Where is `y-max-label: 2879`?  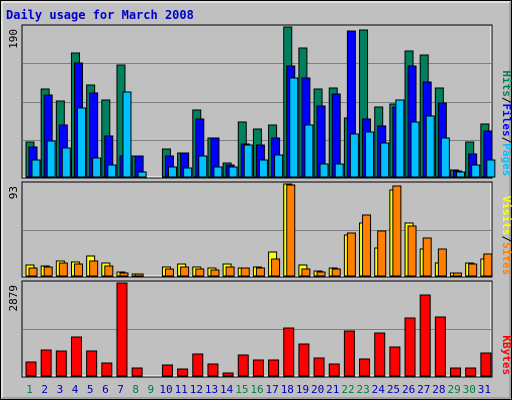 y-max-label: 2879 is located at coordinates (13, 298).